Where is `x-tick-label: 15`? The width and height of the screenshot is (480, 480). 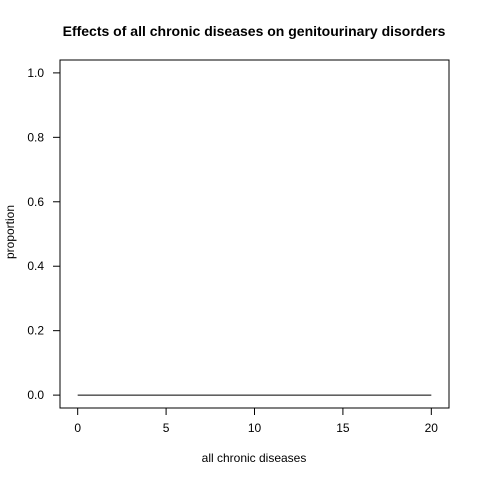
x-tick-label: 15 is located at coordinates (343, 428).